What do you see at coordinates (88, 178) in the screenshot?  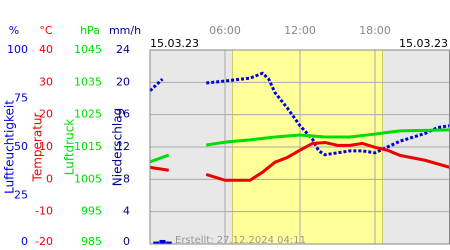 I see `y-tick-label: 1005` at bounding box center [88, 178].